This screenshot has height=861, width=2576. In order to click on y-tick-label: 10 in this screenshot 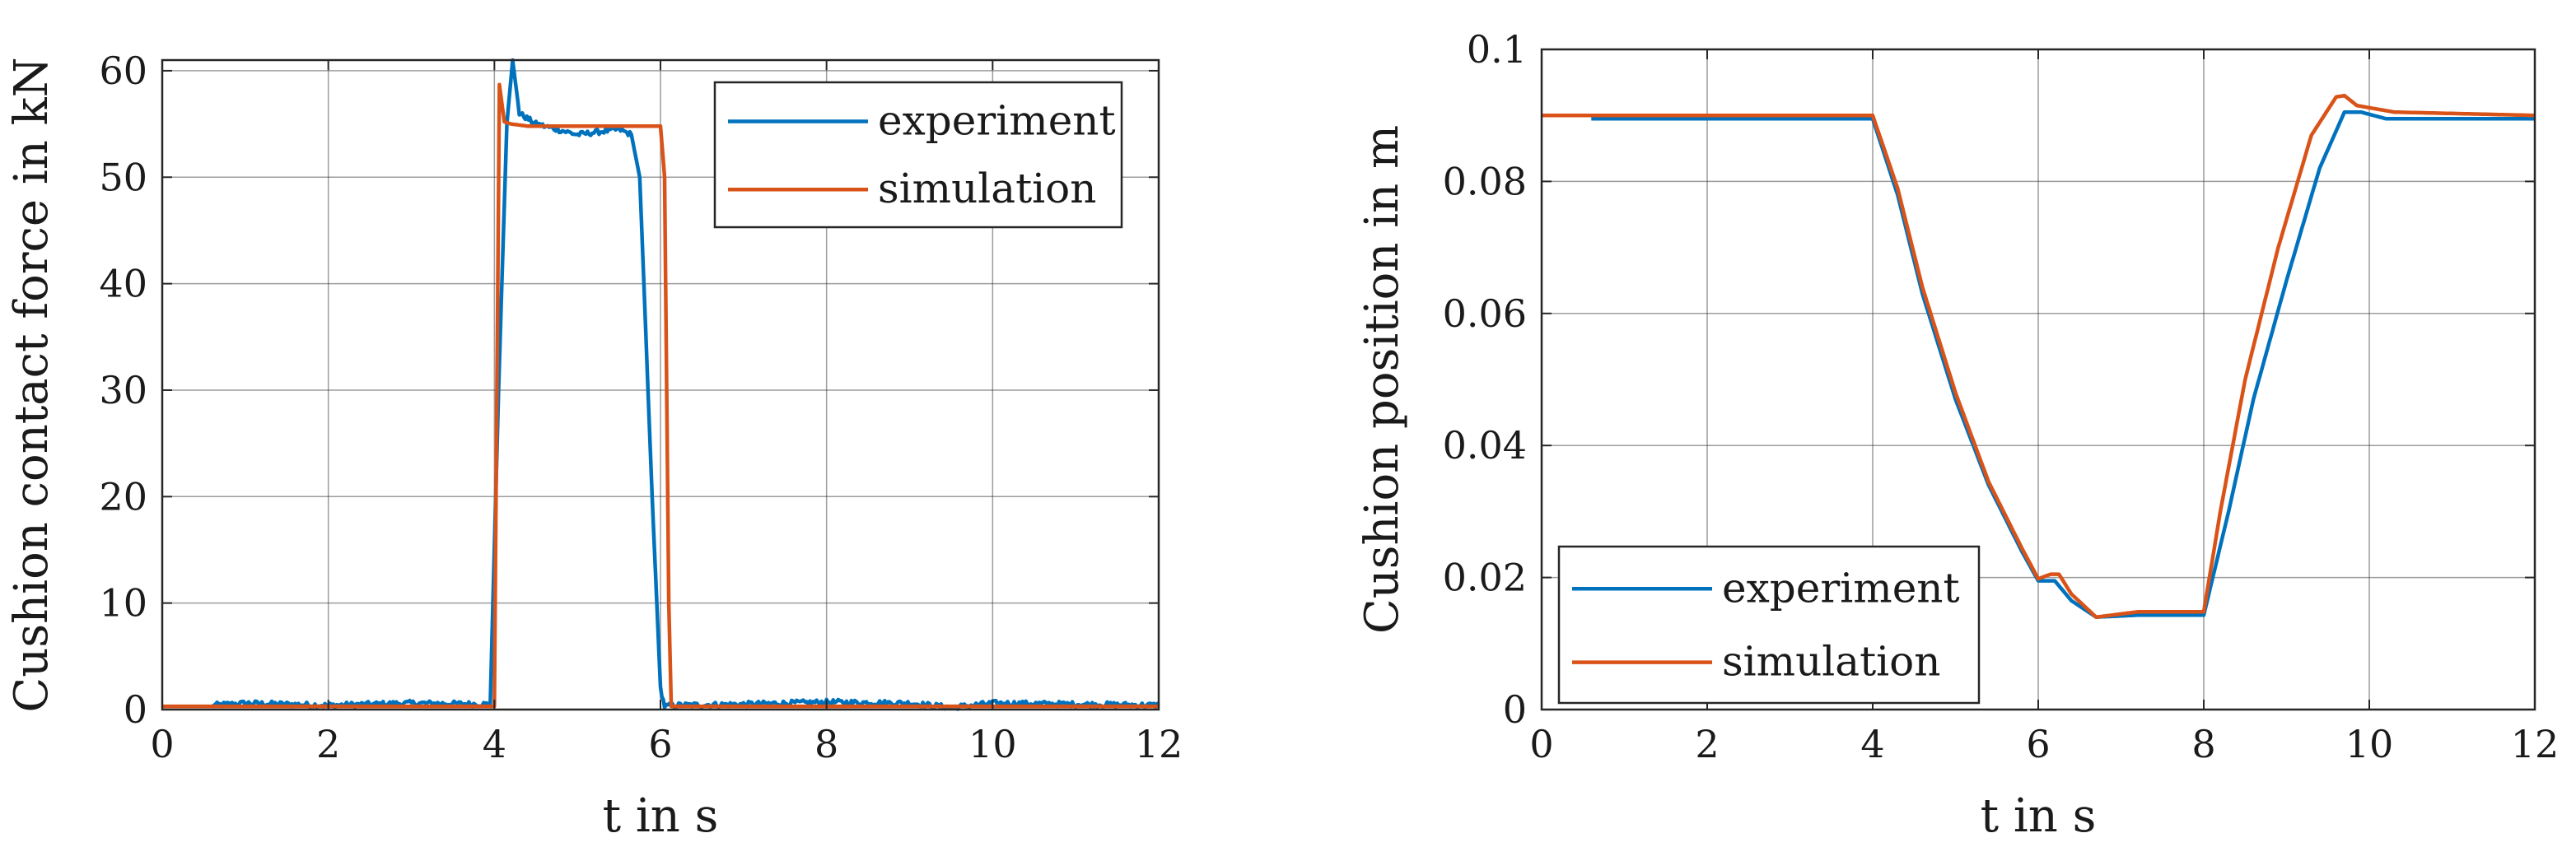, I will do `click(123, 603)`.